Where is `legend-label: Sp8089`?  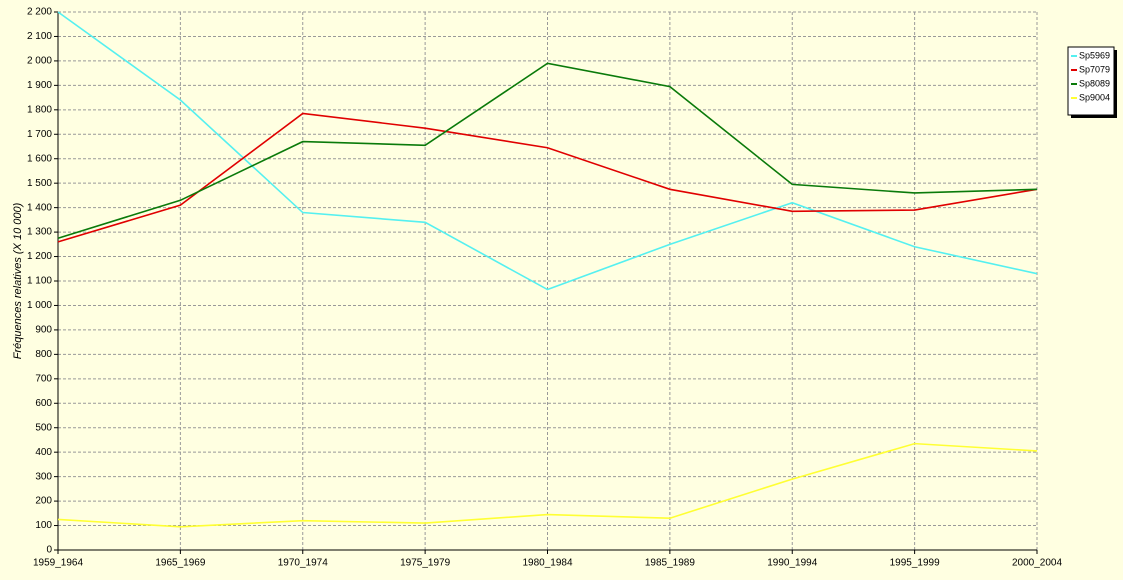
legend-label: Sp8089 is located at coordinates (1094, 83).